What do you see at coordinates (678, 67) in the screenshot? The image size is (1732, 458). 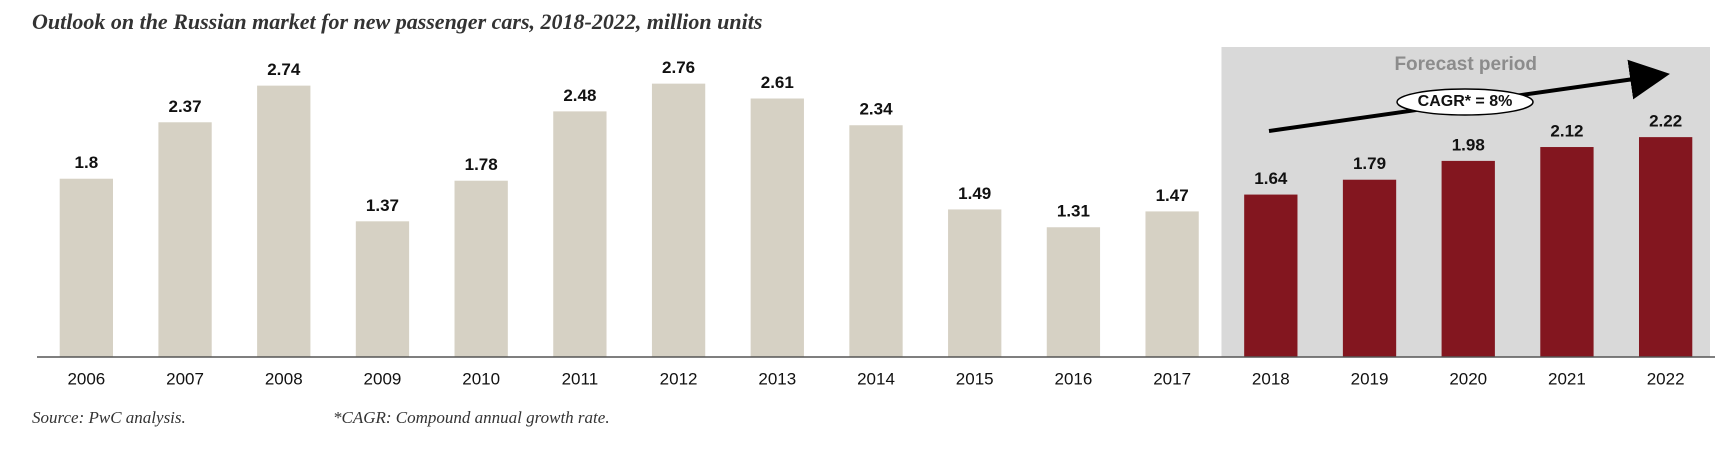 I see `value-label: 2.76` at bounding box center [678, 67].